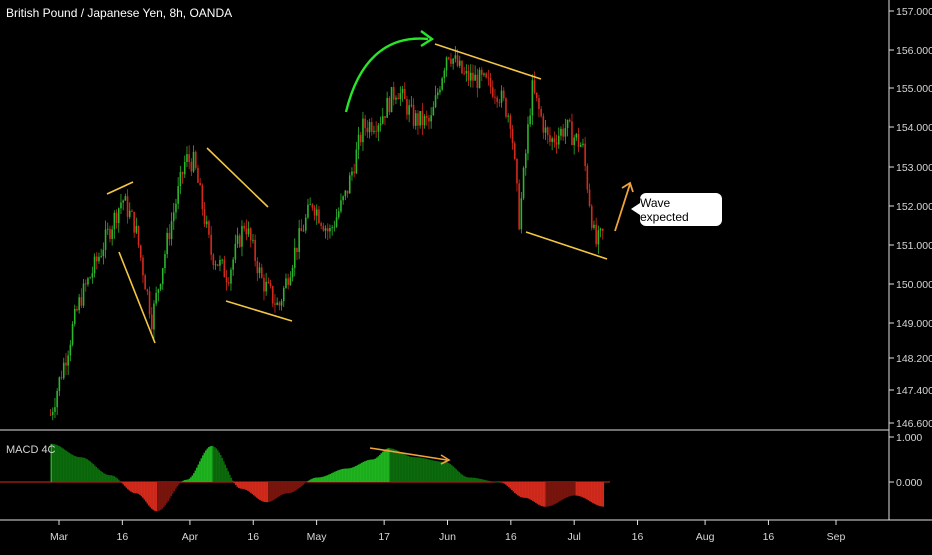 This screenshot has height=555, width=932. I want to click on price-tick-label: 148.200, so click(914, 359).